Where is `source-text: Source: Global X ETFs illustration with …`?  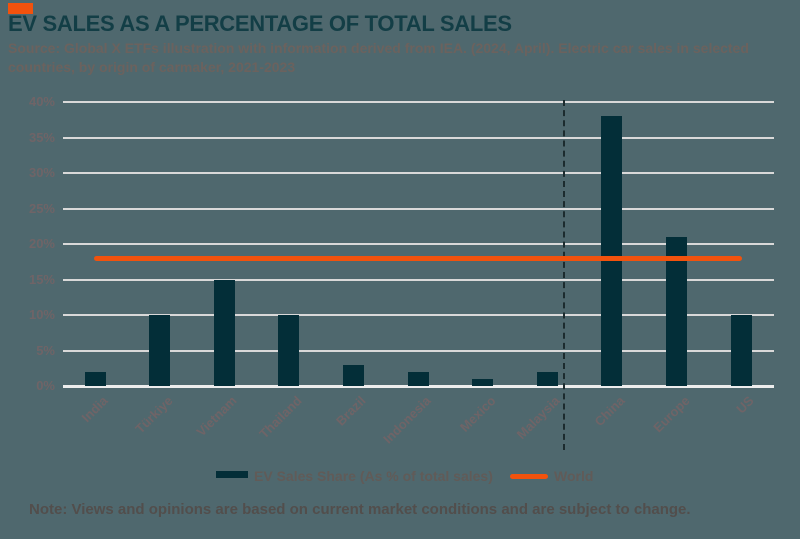
source-text: Source: Global X ETFs illustration with … is located at coordinates (388, 58).